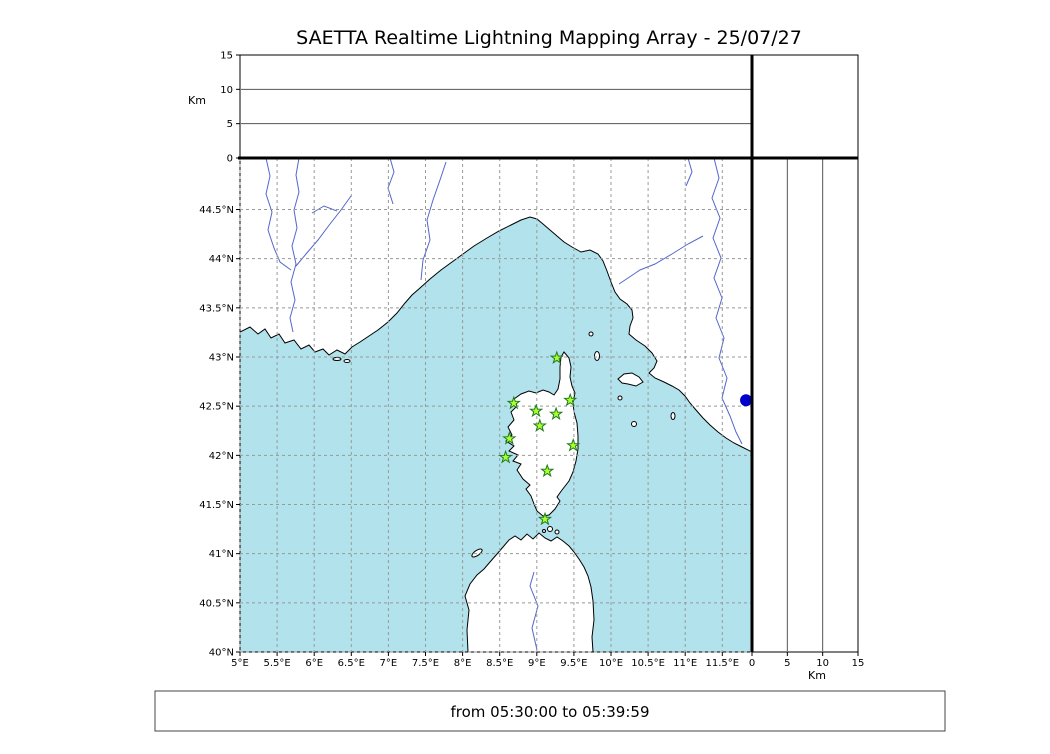 This screenshot has height=754, width=1050. What do you see at coordinates (685, 663) in the screenshot?
I see `lon-tick-label: 11°E` at bounding box center [685, 663].